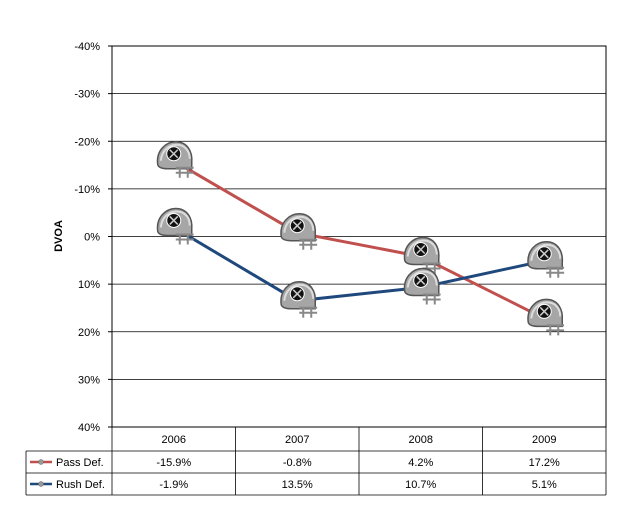 This screenshot has width=628, height=505. What do you see at coordinates (297, 485) in the screenshot?
I see `data-cell: 13.5%` at bounding box center [297, 485].